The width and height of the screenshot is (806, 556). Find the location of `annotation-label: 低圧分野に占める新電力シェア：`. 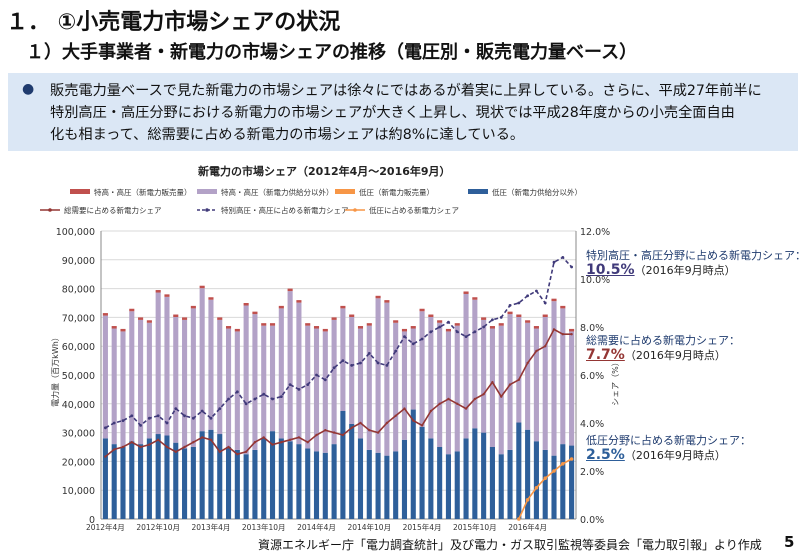

annotation-label: 低圧分野に占める新電力シェア： is located at coordinates (668, 440).